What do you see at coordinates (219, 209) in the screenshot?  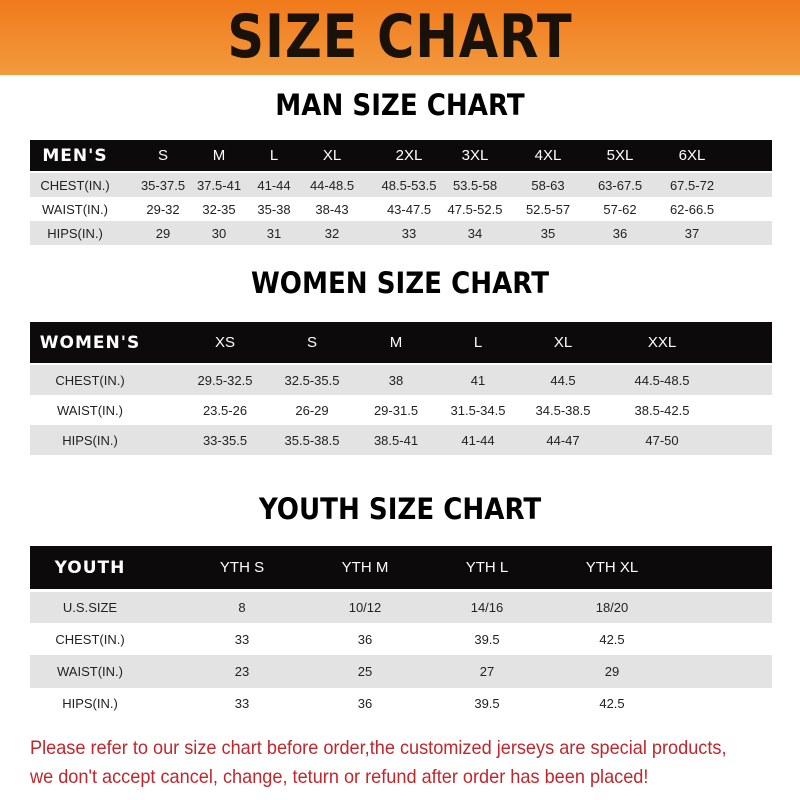 I see `size-value: 32-35` at bounding box center [219, 209].